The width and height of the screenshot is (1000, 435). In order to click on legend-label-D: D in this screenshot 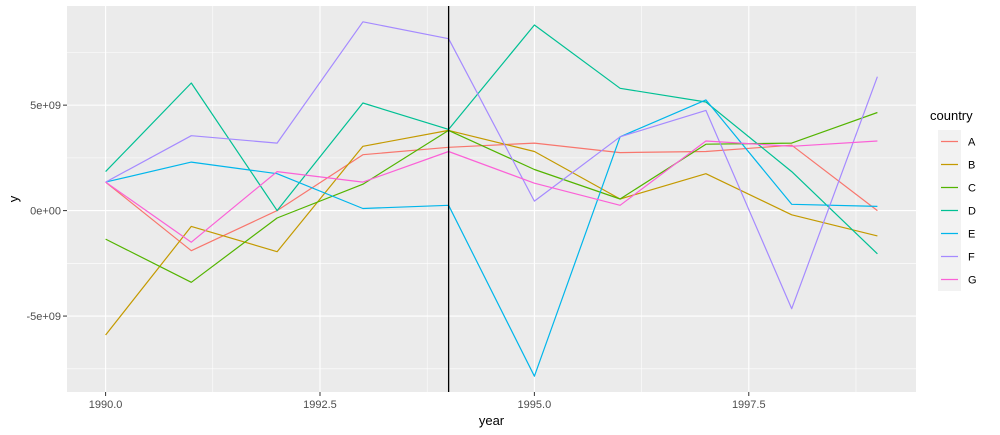, I will do `click(972, 212)`.